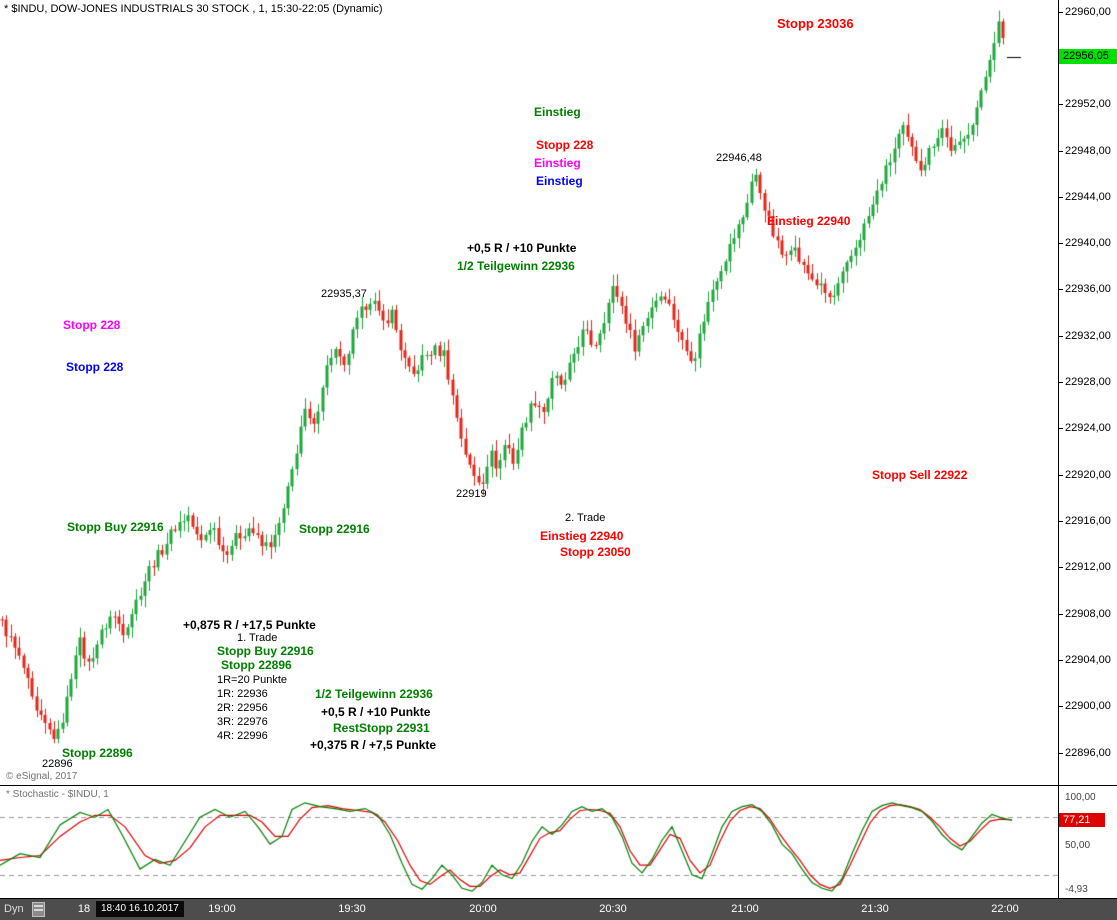 Image resolution: width=1117 pixels, height=920 pixels. What do you see at coordinates (1088, 57) in the screenshot?
I see `last-price-badge: 22956,05` at bounding box center [1088, 57].